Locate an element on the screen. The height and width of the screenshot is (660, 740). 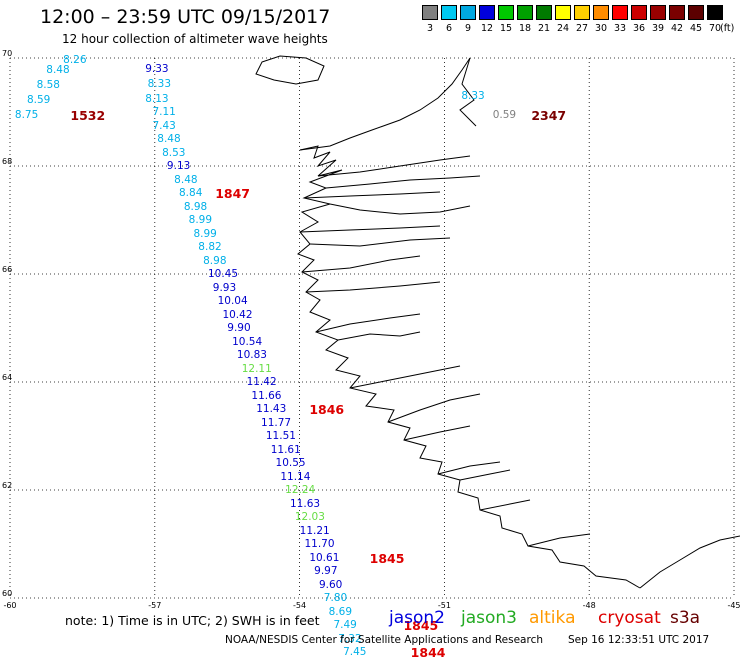
wave-height-value: 9.97 is located at coordinates (326, 571).